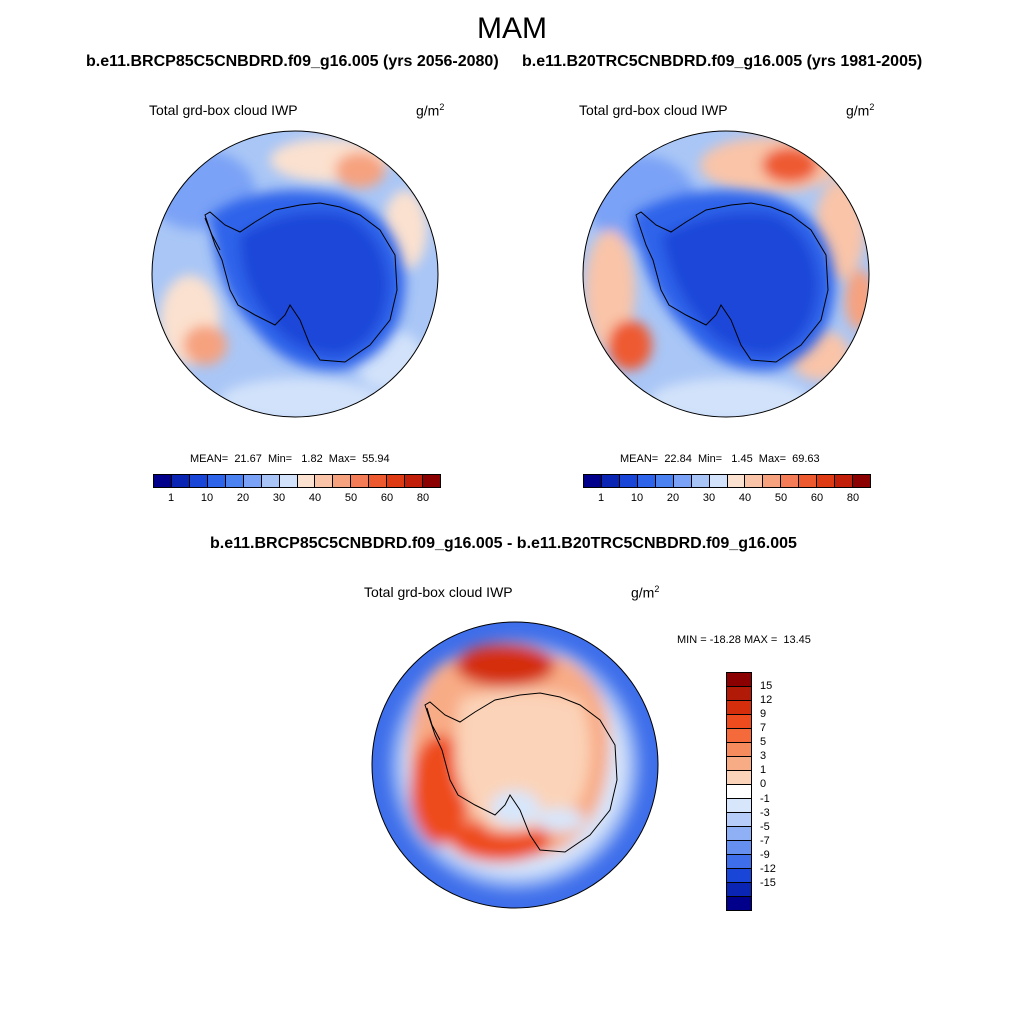  What do you see at coordinates (297, 500) in the screenshot?
I see `left-colorbar-ticks: 1 10 20 30 40 50 60 80` at bounding box center [297, 500].